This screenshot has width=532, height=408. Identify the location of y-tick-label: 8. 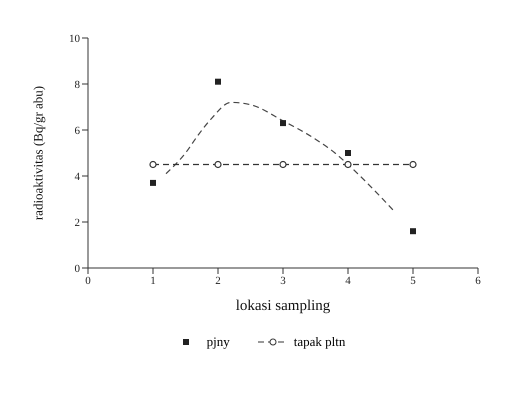
(77, 84).